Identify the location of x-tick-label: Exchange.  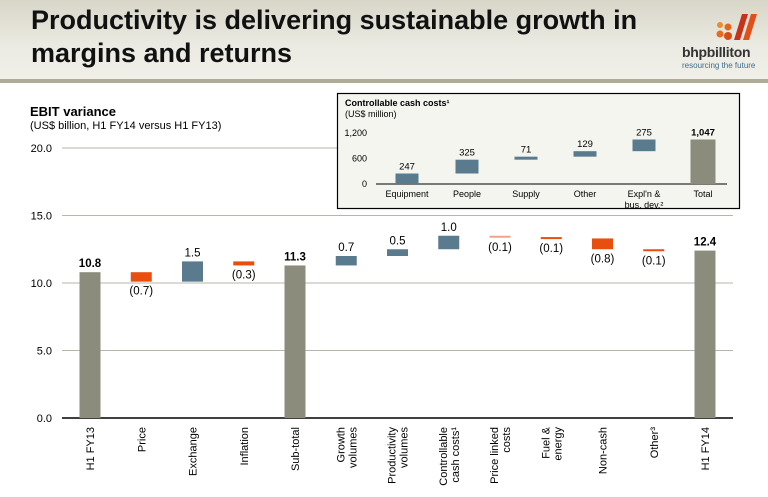
(194, 451).